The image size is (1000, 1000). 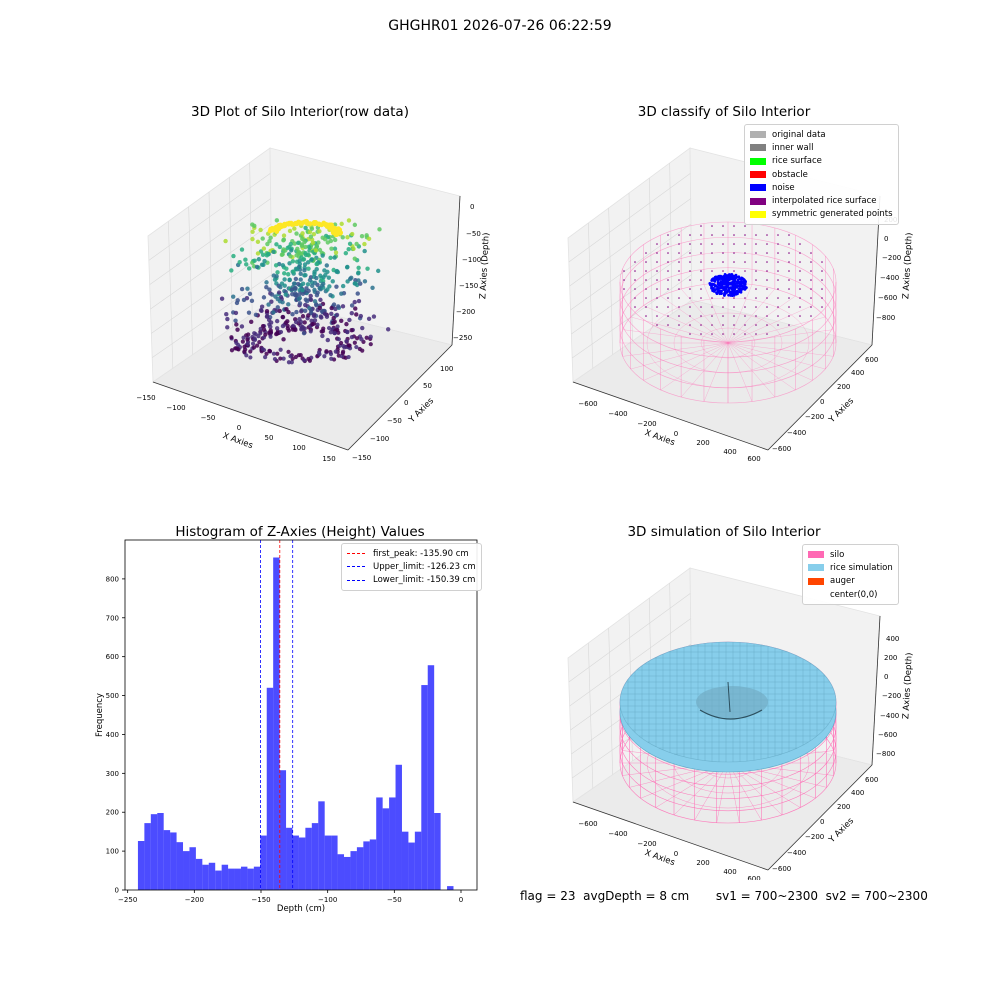 What do you see at coordinates (461, 900) in the screenshot?
I see `histogram-xtick-label: 0` at bounding box center [461, 900].